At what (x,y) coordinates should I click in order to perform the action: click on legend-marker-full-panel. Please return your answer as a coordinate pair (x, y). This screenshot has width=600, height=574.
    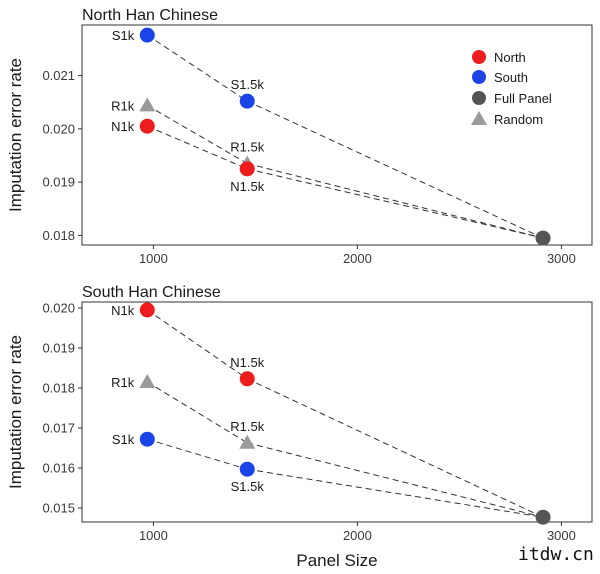
    Looking at the image, I should click on (479, 98).